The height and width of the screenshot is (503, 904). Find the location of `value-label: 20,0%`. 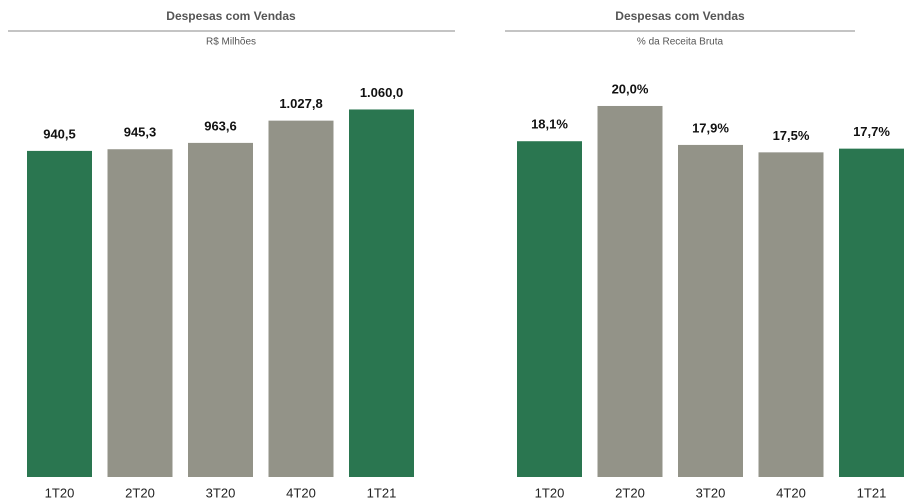

value-label: 20,0% is located at coordinates (630, 88).